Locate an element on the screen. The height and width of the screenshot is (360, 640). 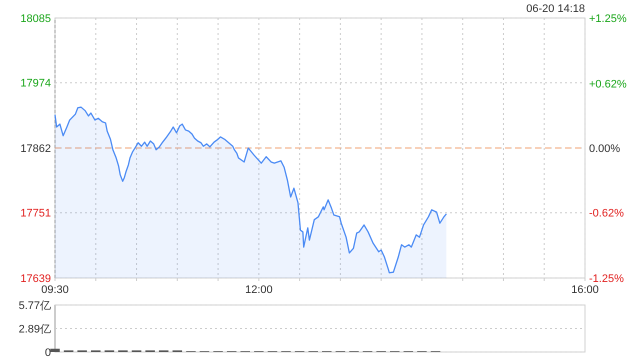
y2-tick-label: -1.25% is located at coordinates (606, 279).